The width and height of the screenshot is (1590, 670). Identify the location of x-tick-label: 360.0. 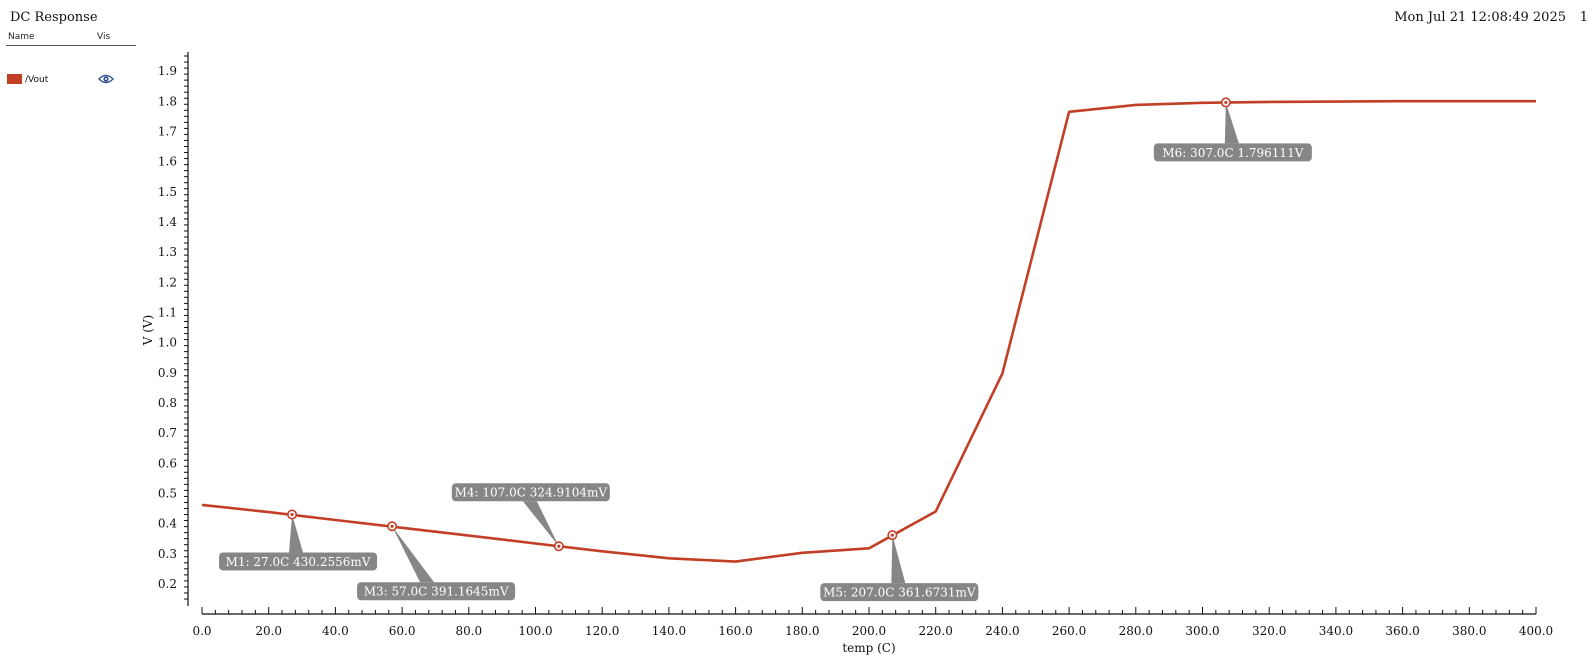
(1402, 631).